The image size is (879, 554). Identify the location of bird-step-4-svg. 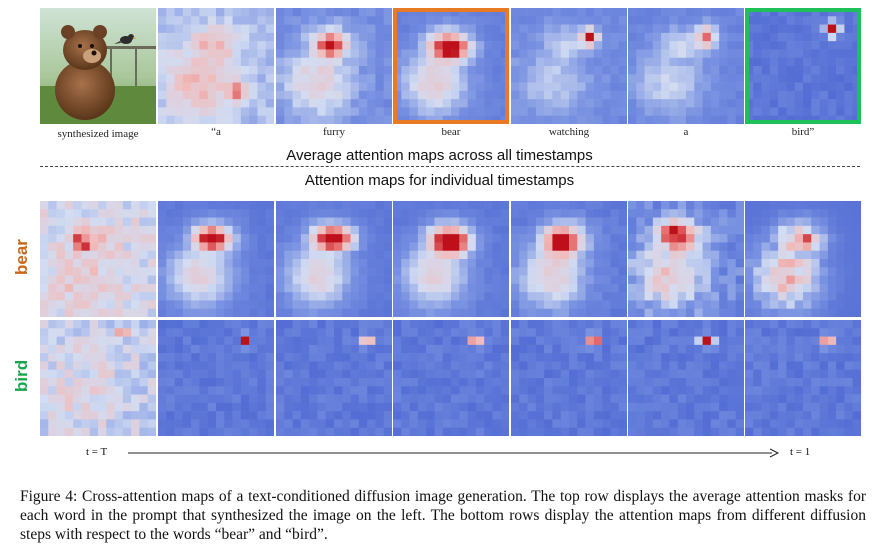
(451, 378).